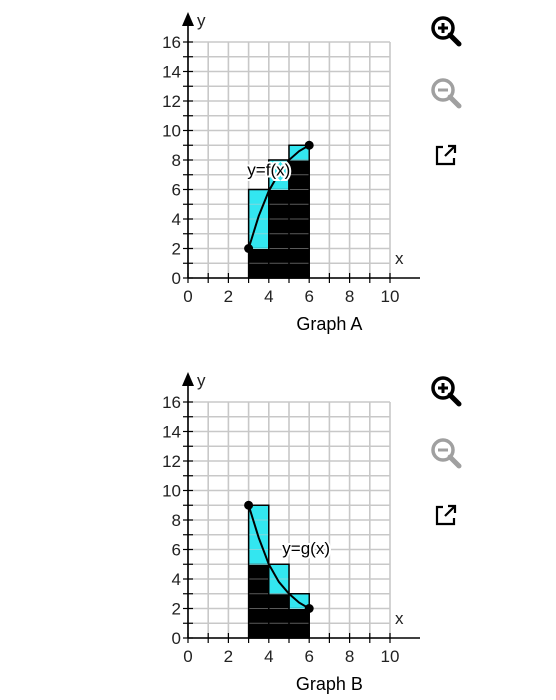 This screenshot has height=700, width=556. What do you see at coordinates (306, 548) in the screenshot?
I see `curve-label: y=g(x)` at bounding box center [306, 548].